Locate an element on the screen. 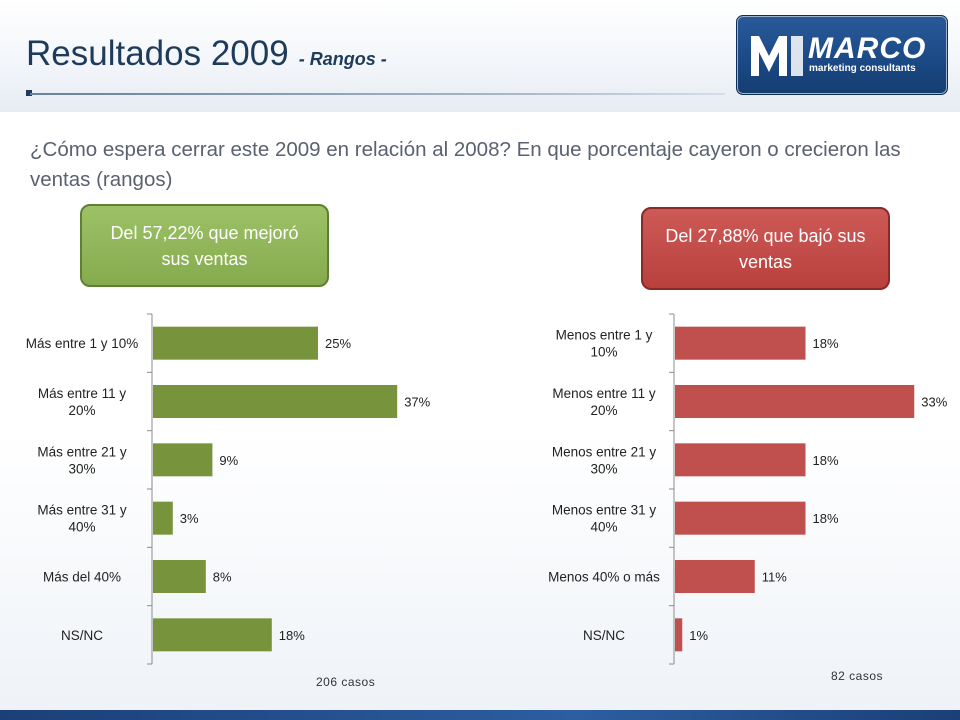 The image size is (960, 720). right-category-label-line: Menos entre 1 y is located at coordinates (604, 335).